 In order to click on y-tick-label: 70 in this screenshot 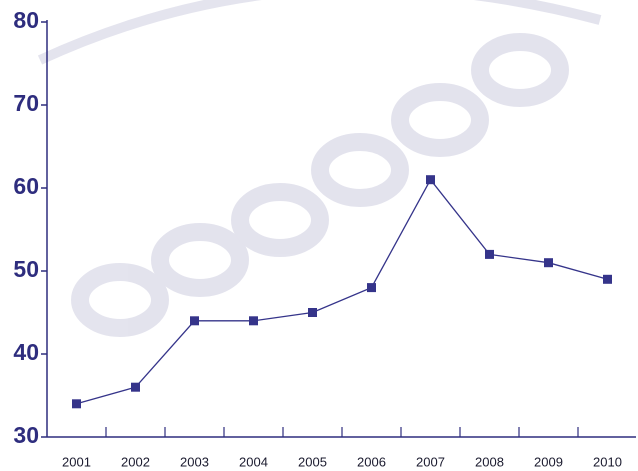, I will do `click(26, 103)`.